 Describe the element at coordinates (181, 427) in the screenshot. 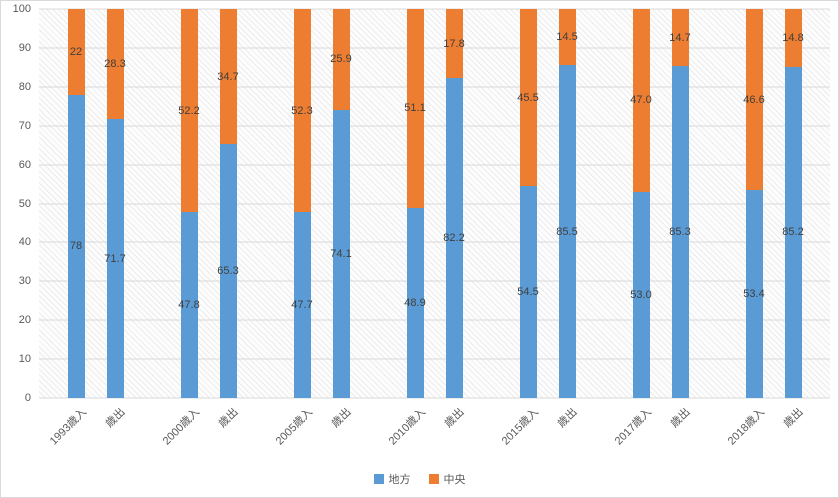

I see `x-axis-label: 2000歳入` at that location.